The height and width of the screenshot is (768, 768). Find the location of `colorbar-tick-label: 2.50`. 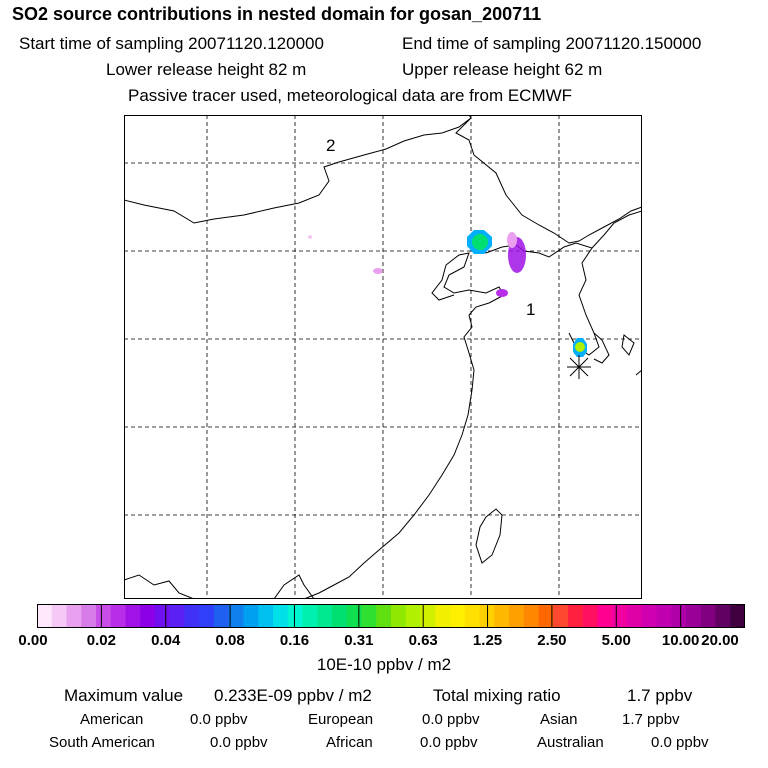

colorbar-tick-label: 2.50 is located at coordinates (552, 640).